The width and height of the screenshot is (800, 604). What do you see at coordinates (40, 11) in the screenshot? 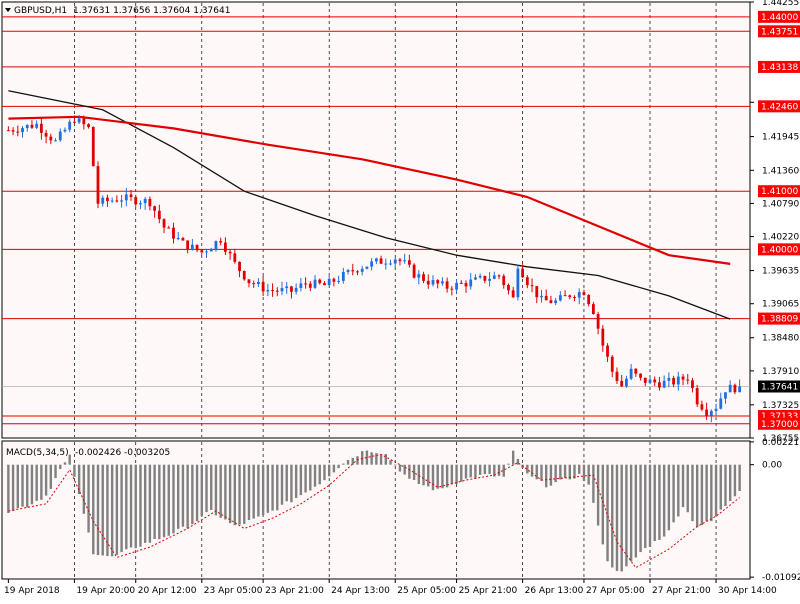
I see `symbol-title: GBPUSD,H1` at bounding box center [40, 11].